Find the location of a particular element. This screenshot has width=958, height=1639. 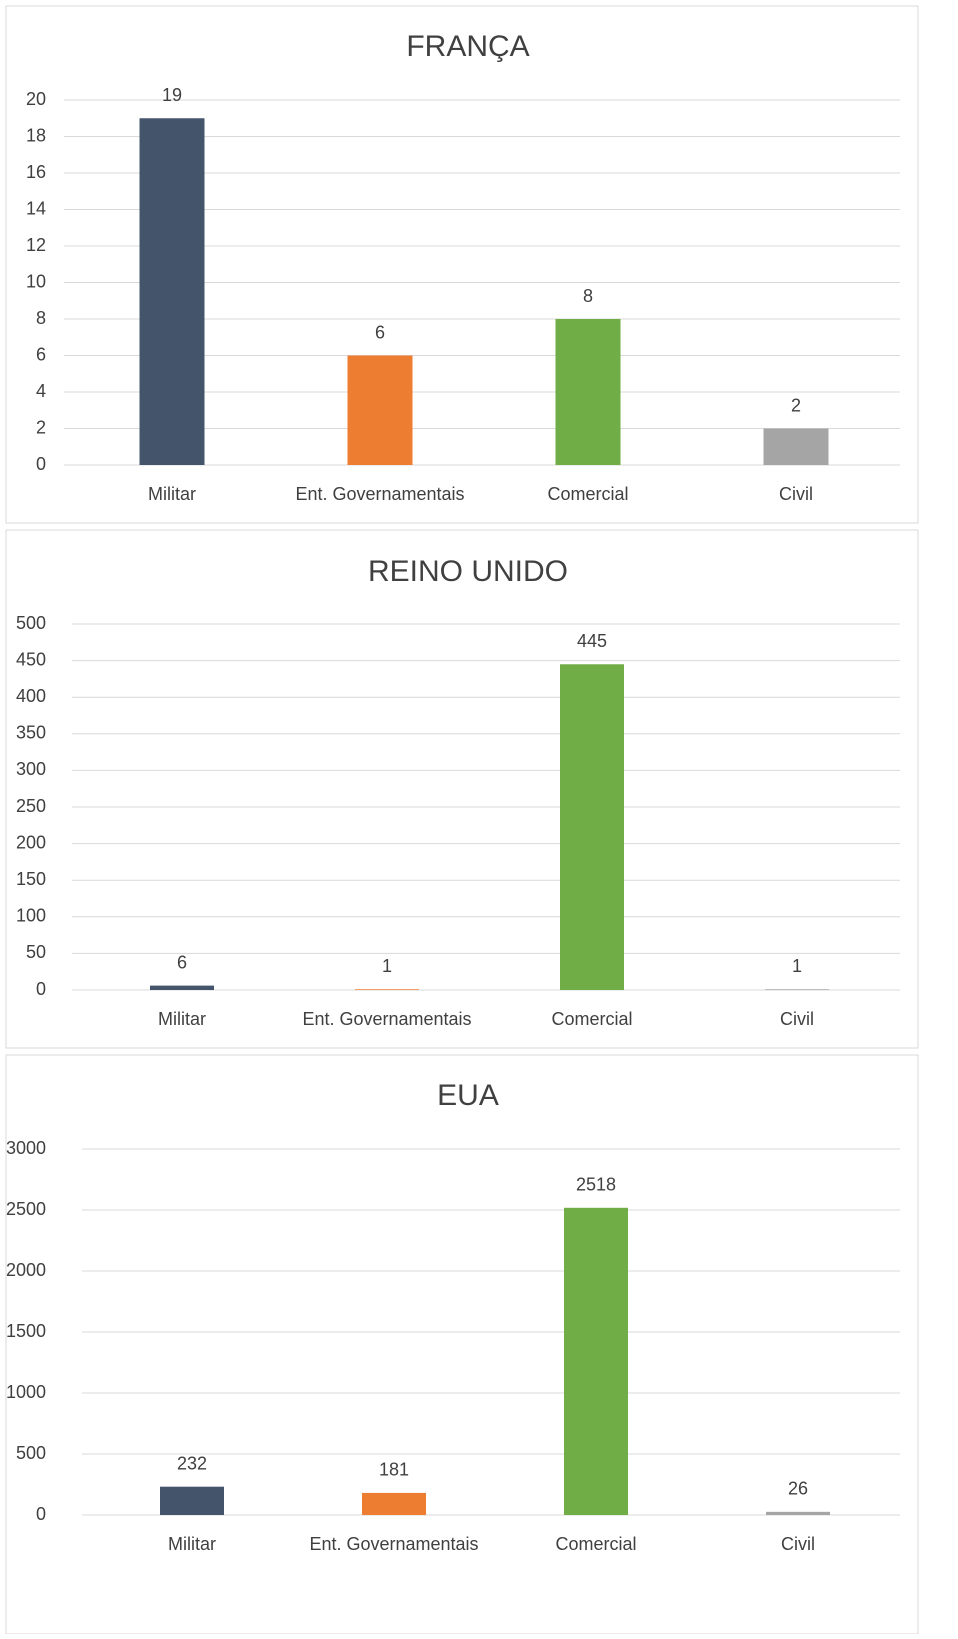

data-label: 445 is located at coordinates (592, 641).